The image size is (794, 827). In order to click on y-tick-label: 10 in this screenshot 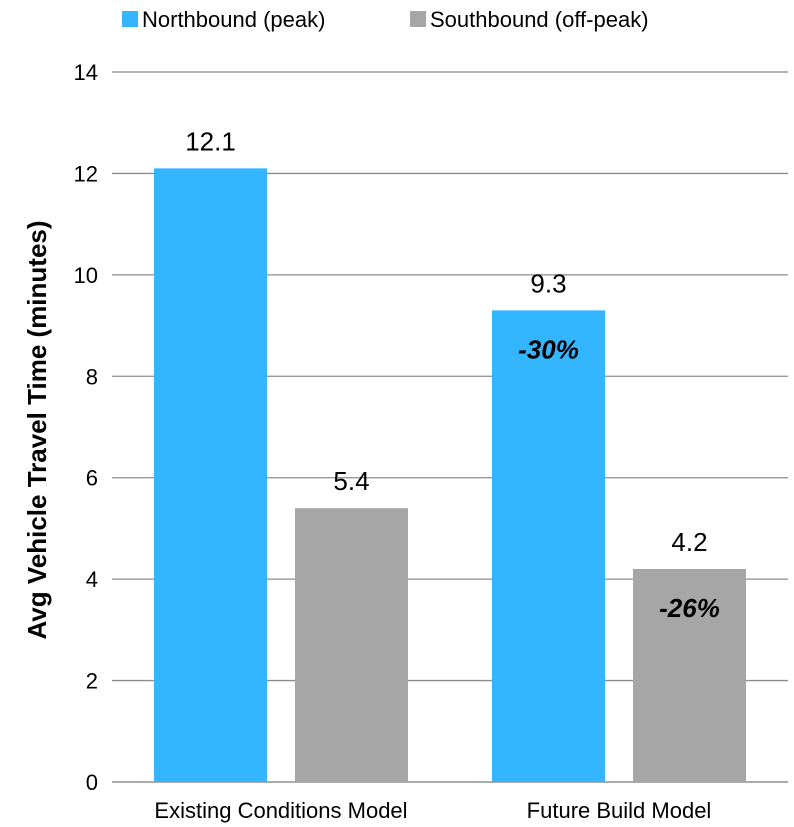, I will do `click(86, 275)`.